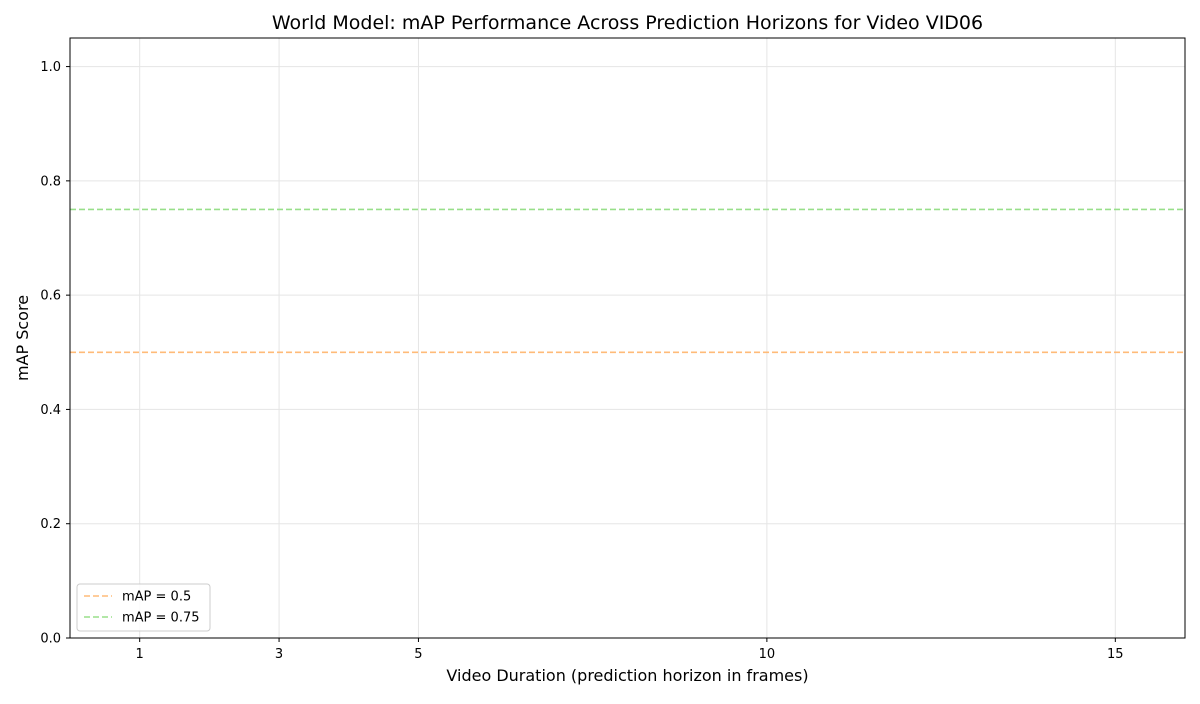 This screenshot has width=1200, height=704. Describe the element at coordinates (50, 181) in the screenshot. I see `y-tick-label: 0.8` at that location.